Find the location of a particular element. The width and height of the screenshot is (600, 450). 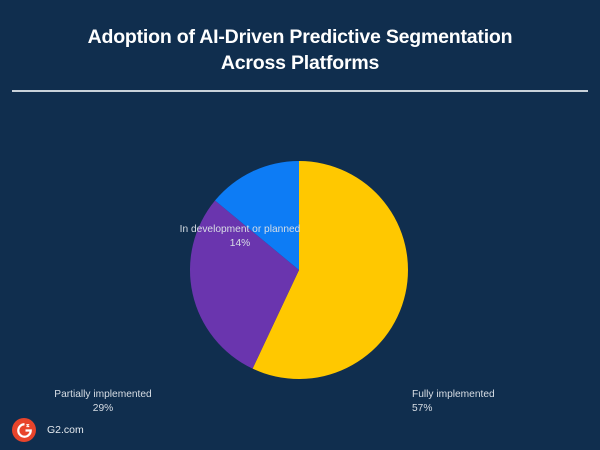

pie-label-value: 57% is located at coordinates (422, 408).